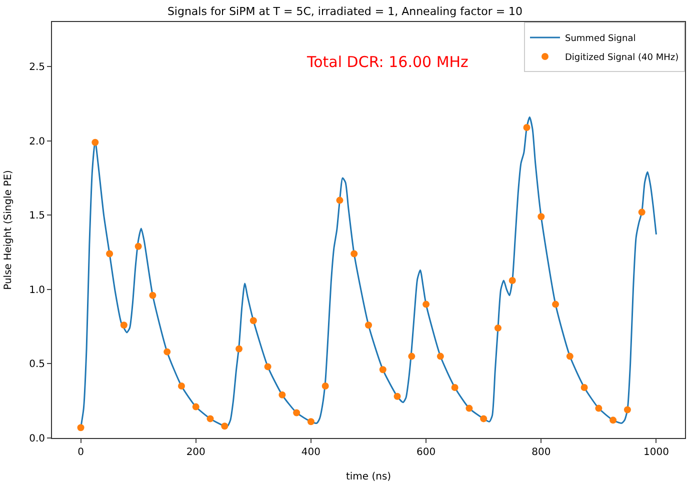  I want to click on legend-label: Digitized Signal (40 MHz), so click(622, 58).